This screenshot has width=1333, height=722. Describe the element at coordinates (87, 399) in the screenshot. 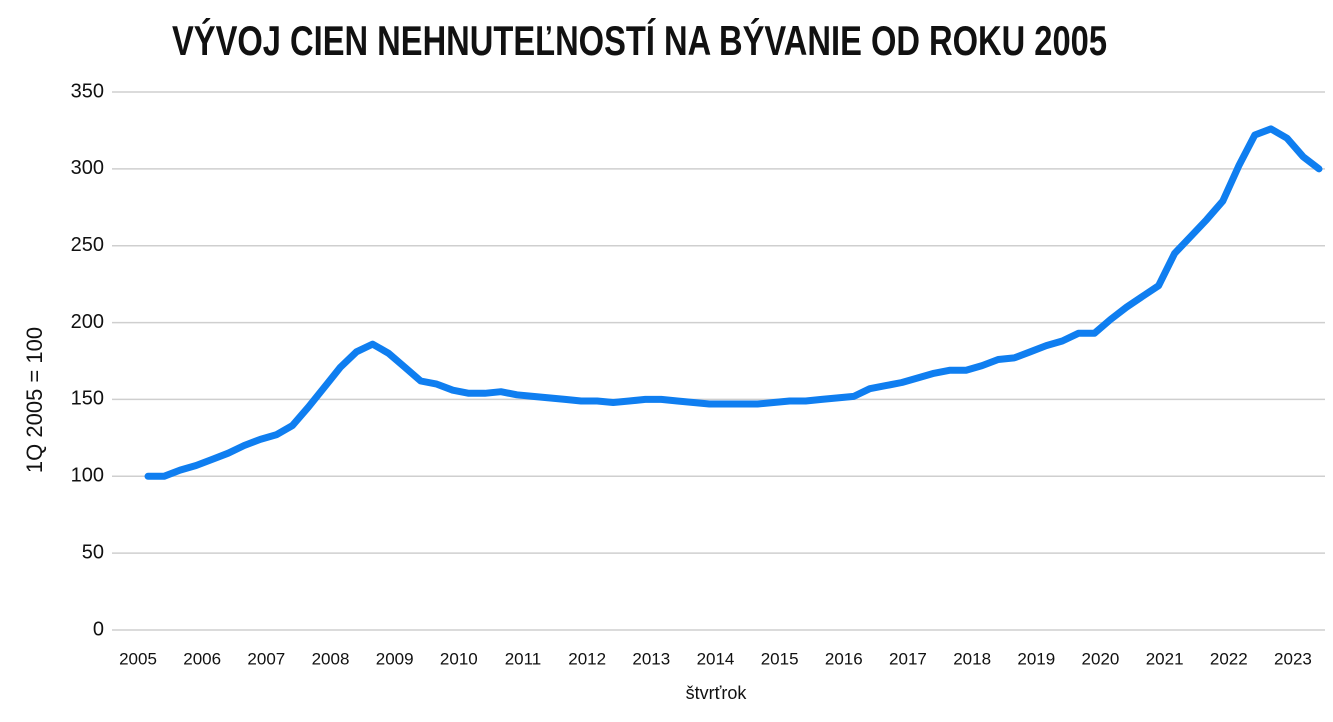

I see `y-tick-label: 150` at that location.